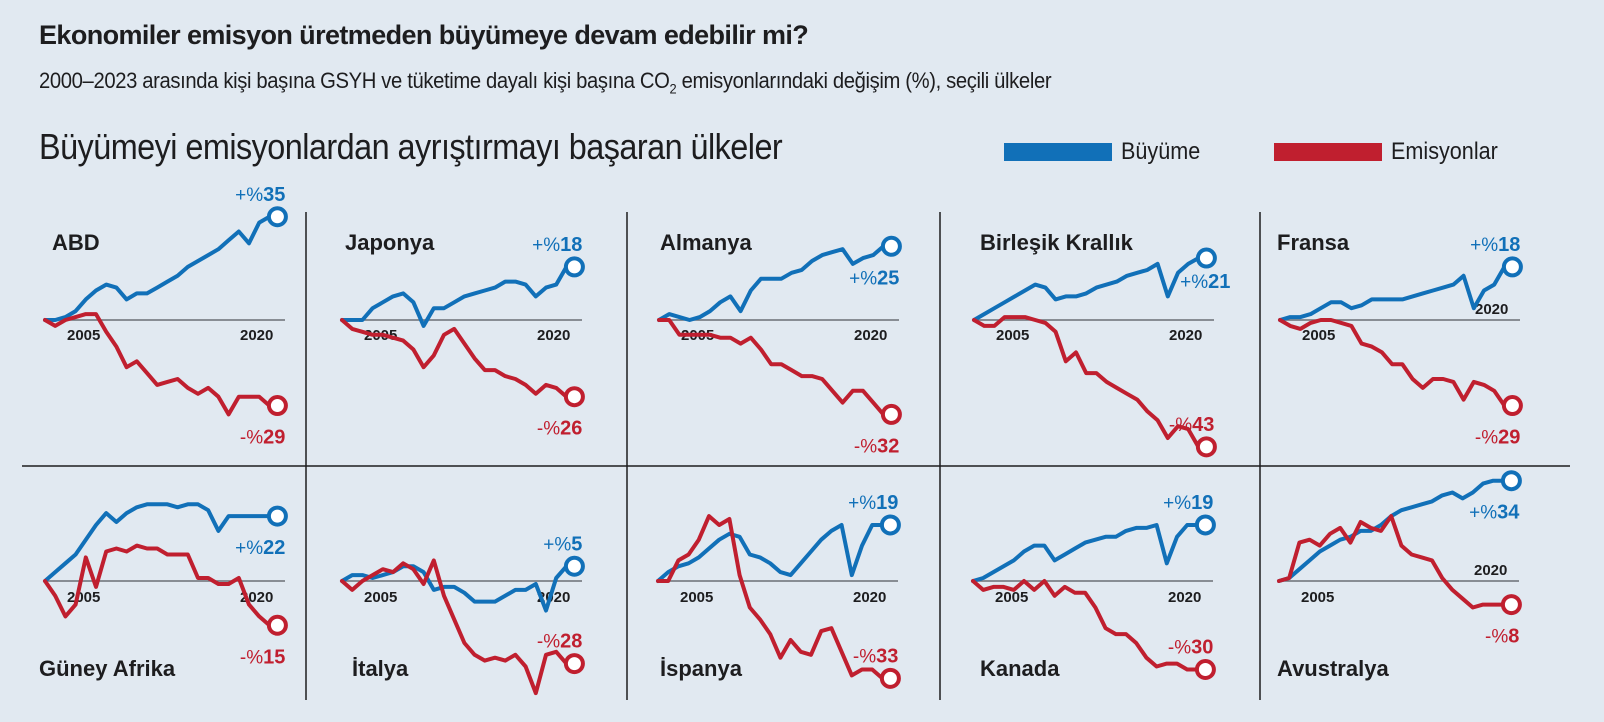 Image resolution: width=1604 pixels, height=722 pixels. What do you see at coordinates (1333, 668) in the screenshot?
I see `country-name: Avustralya` at bounding box center [1333, 668].